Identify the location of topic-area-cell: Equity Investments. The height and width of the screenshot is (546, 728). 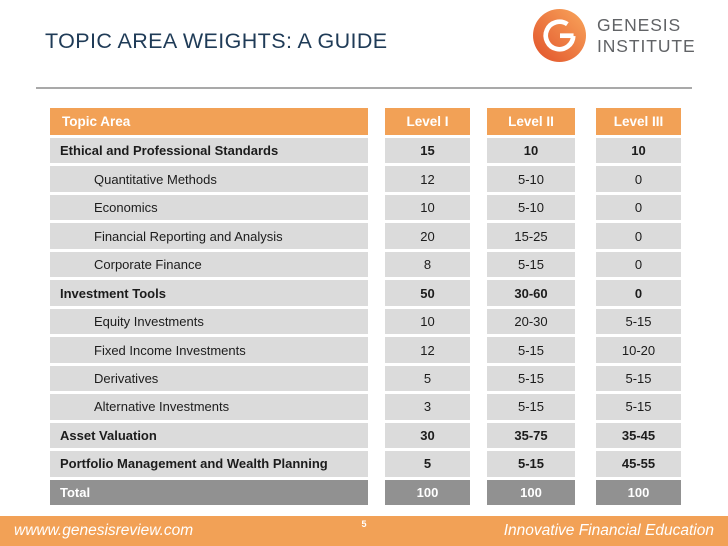
(209, 321).